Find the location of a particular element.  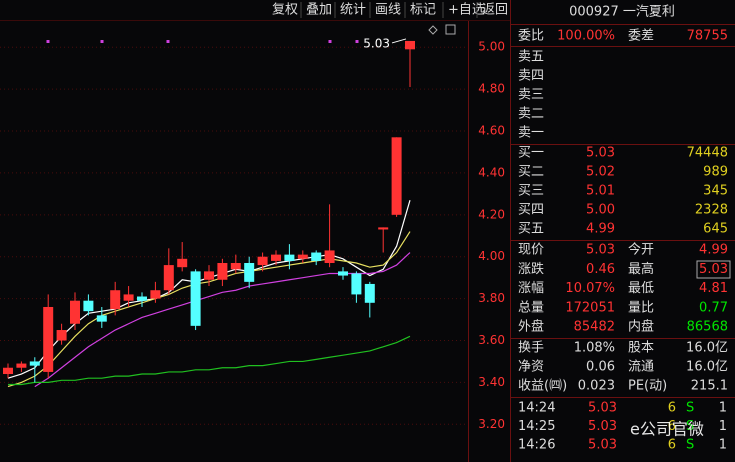

buy-volume: 2328 is located at coordinates (711, 210).